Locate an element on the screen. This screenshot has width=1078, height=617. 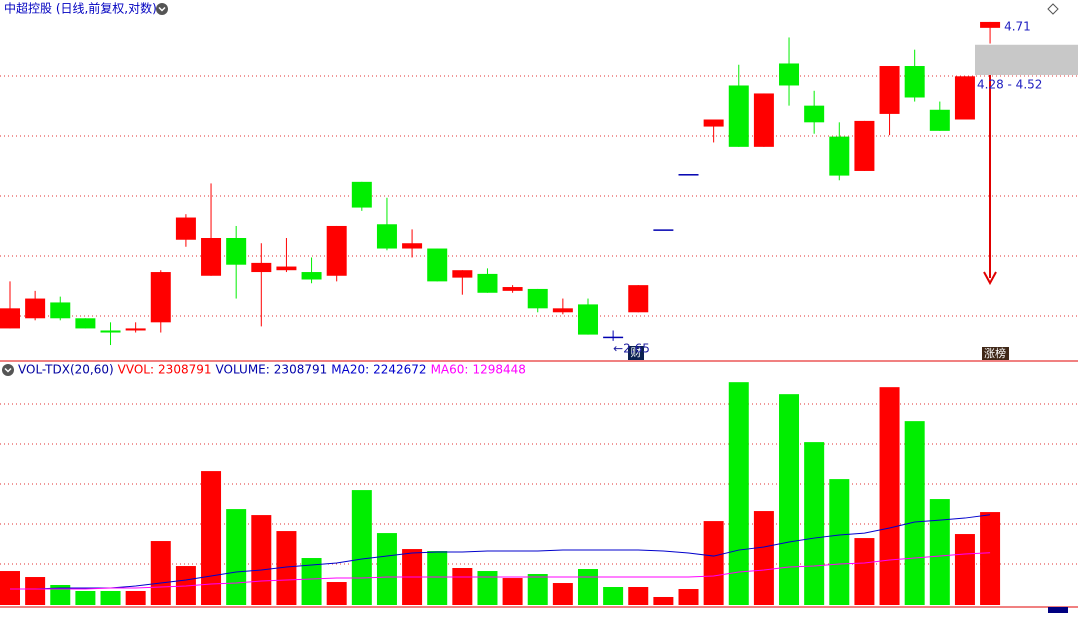
low-label: ←2.65 is located at coordinates (631, 348).